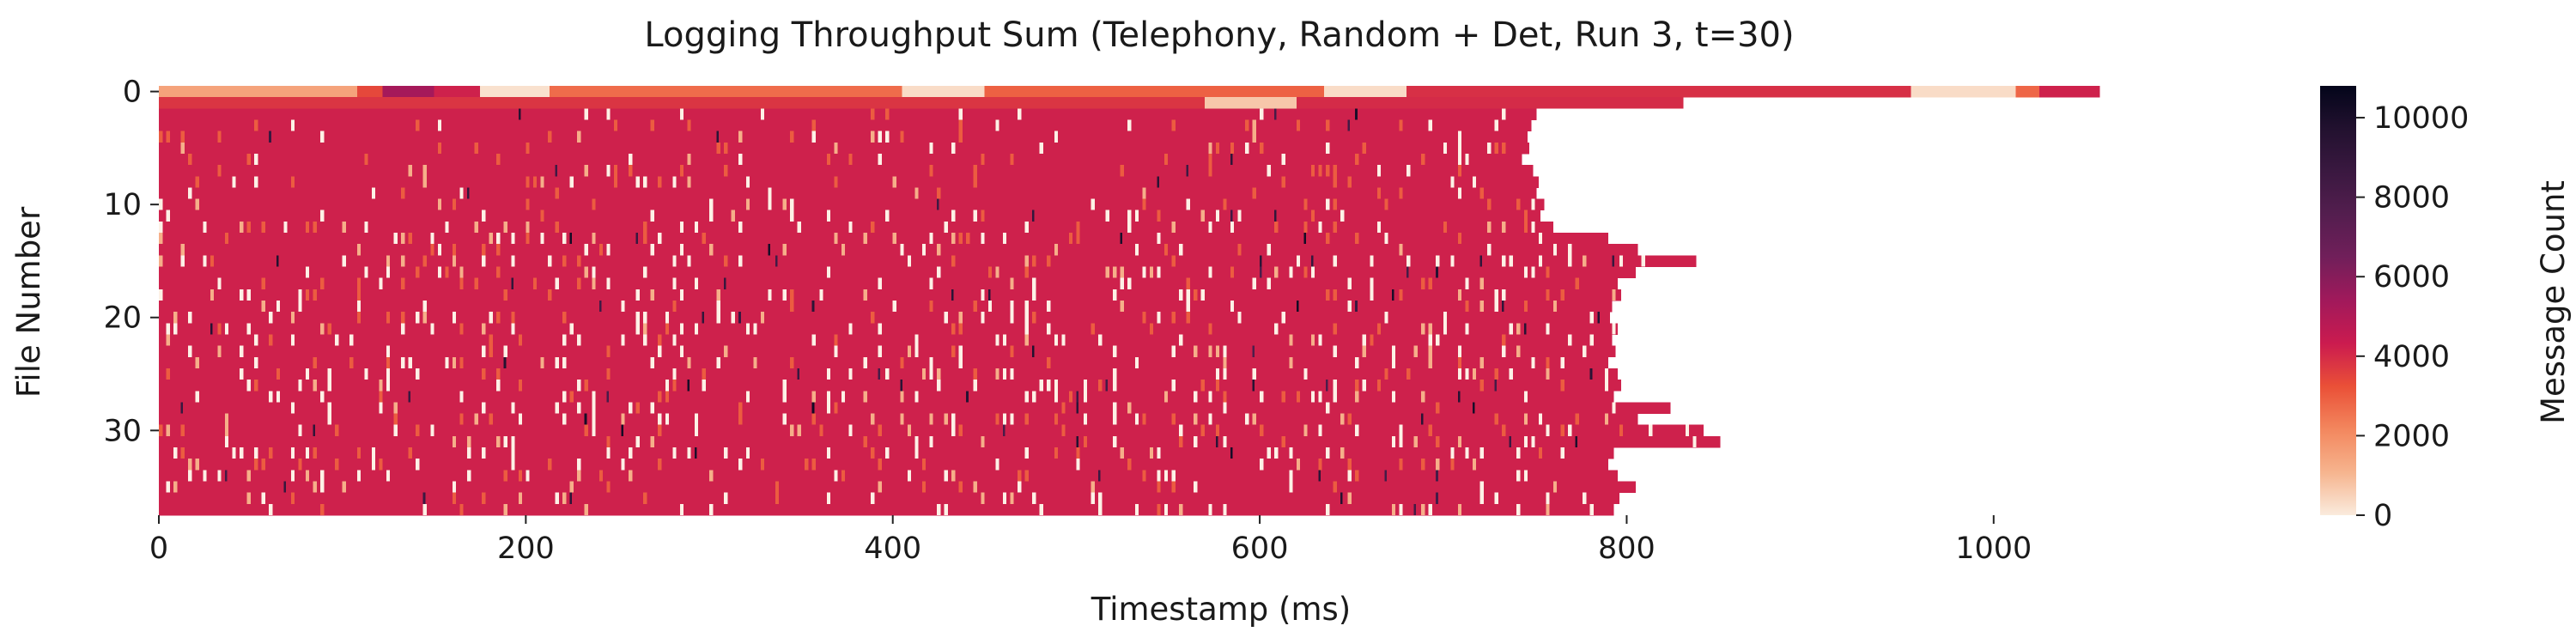 The image size is (2576, 644). What do you see at coordinates (1221, 609) in the screenshot?
I see `x-axis-label: Timestamp (ms)` at bounding box center [1221, 609].